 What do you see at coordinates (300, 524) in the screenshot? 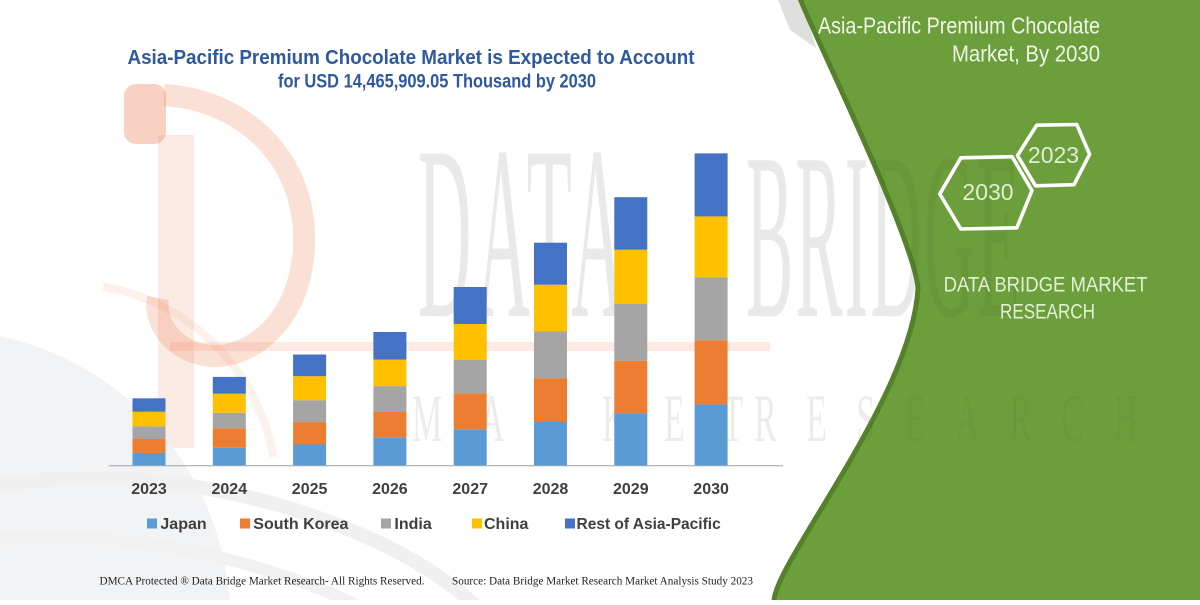
I see `svg-text: South Korea` at bounding box center [300, 524].